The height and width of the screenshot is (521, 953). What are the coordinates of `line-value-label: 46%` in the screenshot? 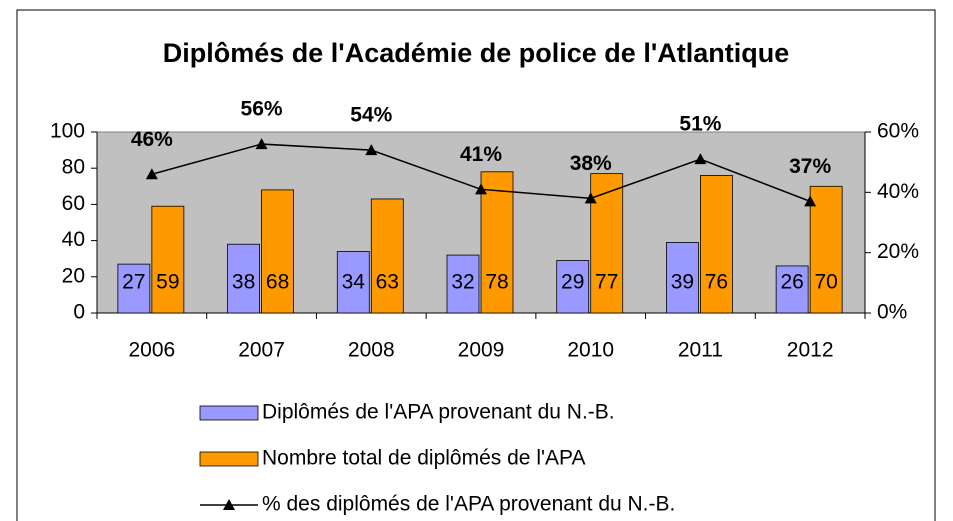 It's located at (152, 139).